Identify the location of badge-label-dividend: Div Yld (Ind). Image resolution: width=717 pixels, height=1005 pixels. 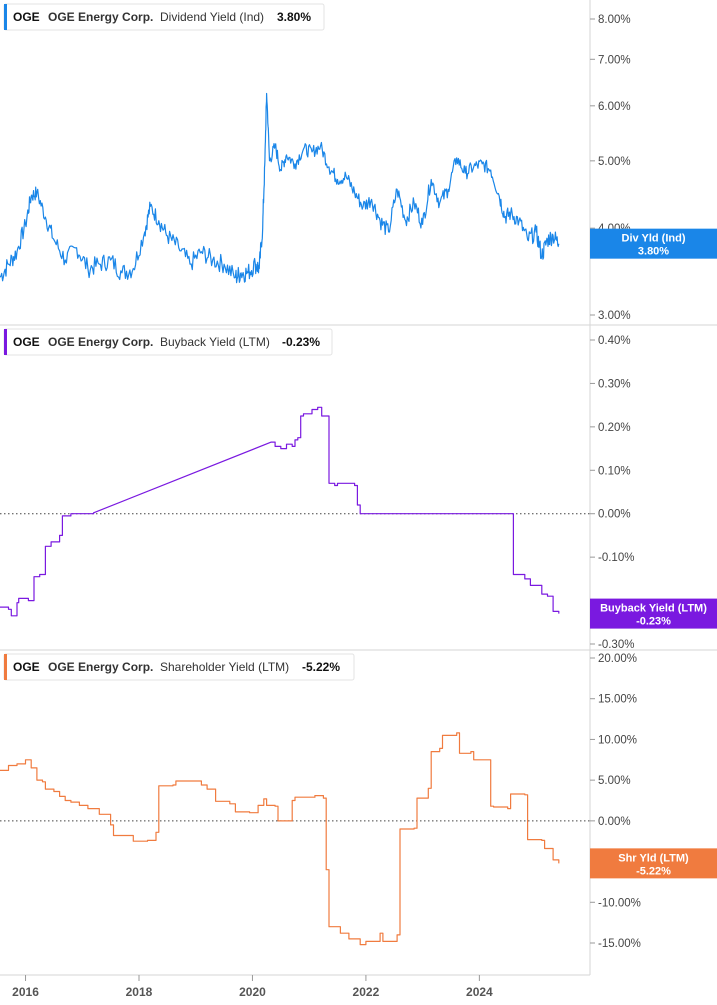
(654, 239).